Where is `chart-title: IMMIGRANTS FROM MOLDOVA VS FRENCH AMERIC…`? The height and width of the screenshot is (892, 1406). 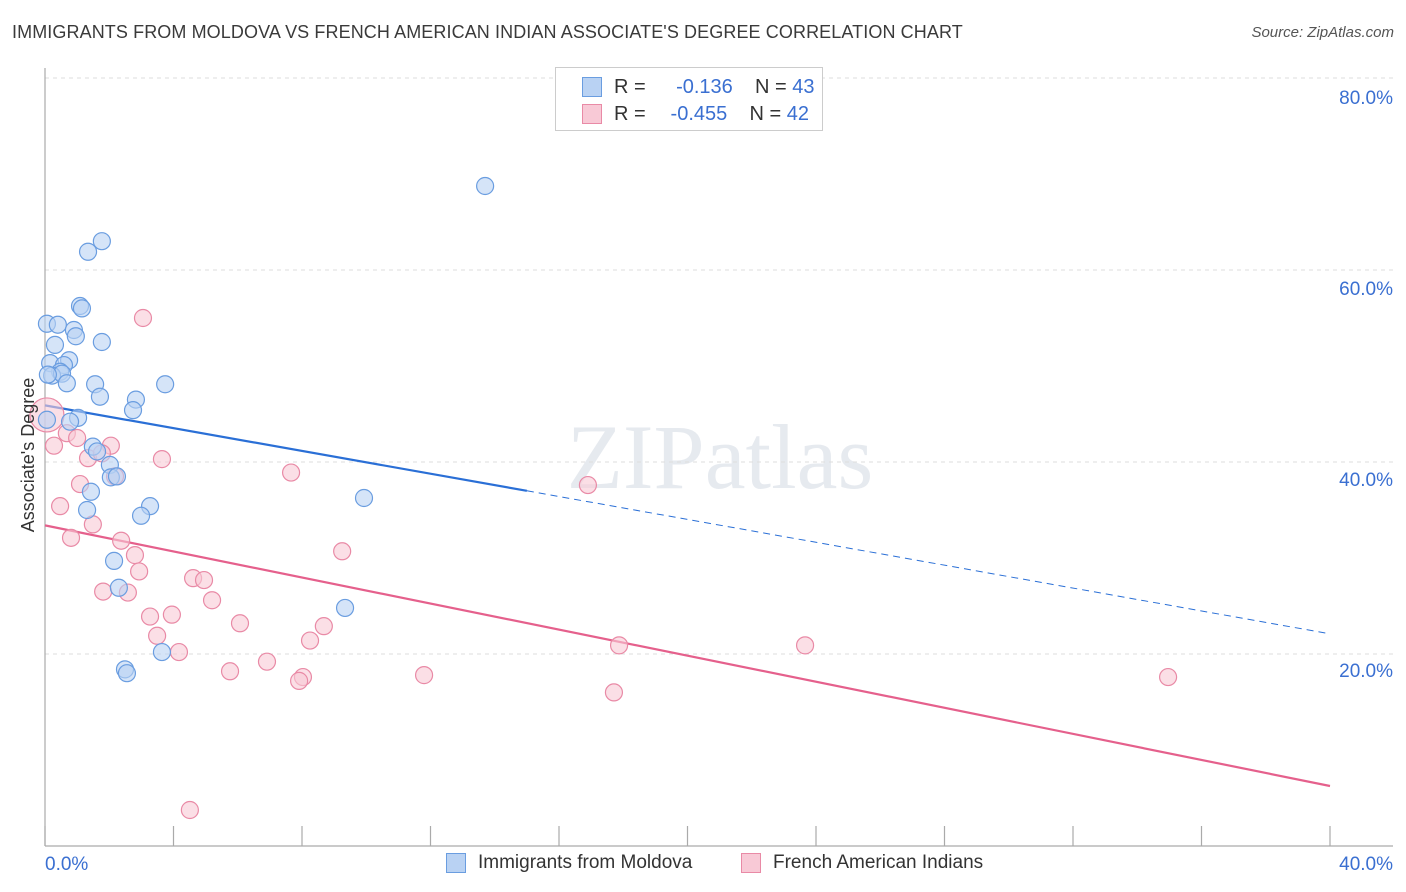
chart-title: IMMIGRANTS FROM MOLDOVA VS FRENCH AMERIC… is located at coordinates (487, 32).